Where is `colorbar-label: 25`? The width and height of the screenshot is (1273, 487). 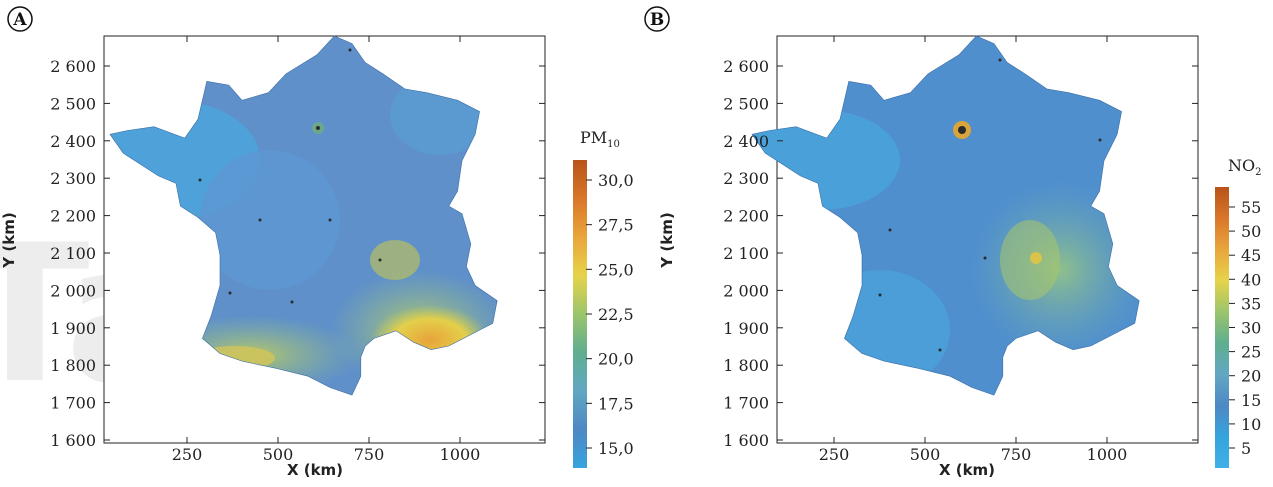
colorbar-label: 25 is located at coordinates (1251, 352).